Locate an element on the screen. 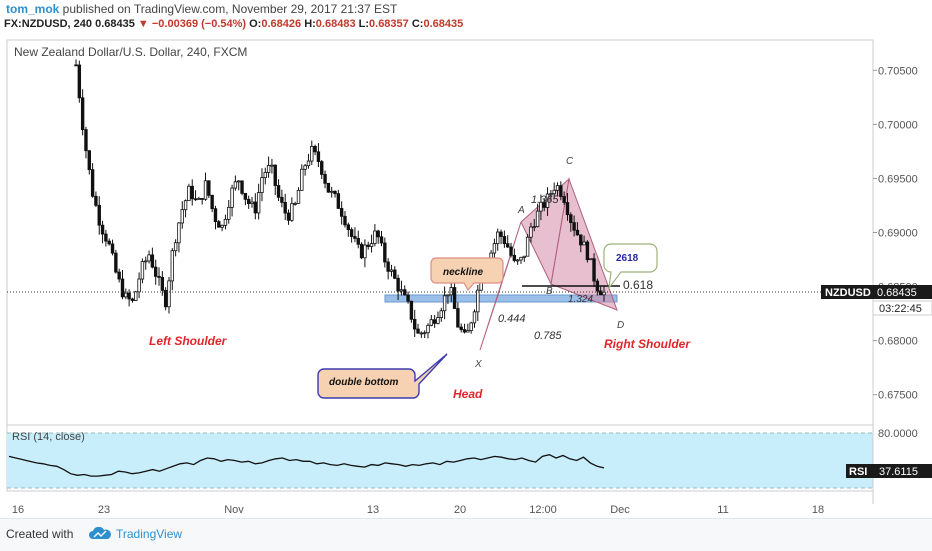 Image resolution: width=932 pixels, height=551 pixels. low-value: 0.68357 is located at coordinates (389, 24).